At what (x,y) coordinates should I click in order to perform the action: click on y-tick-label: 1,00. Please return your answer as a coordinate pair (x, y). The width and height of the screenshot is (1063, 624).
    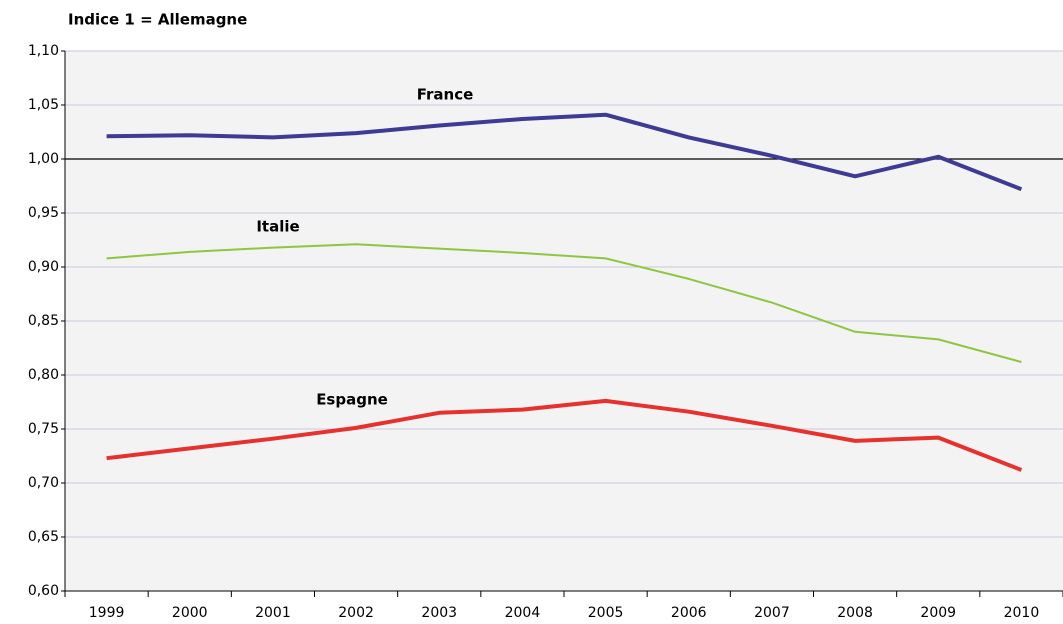
    Looking at the image, I should click on (43, 159).